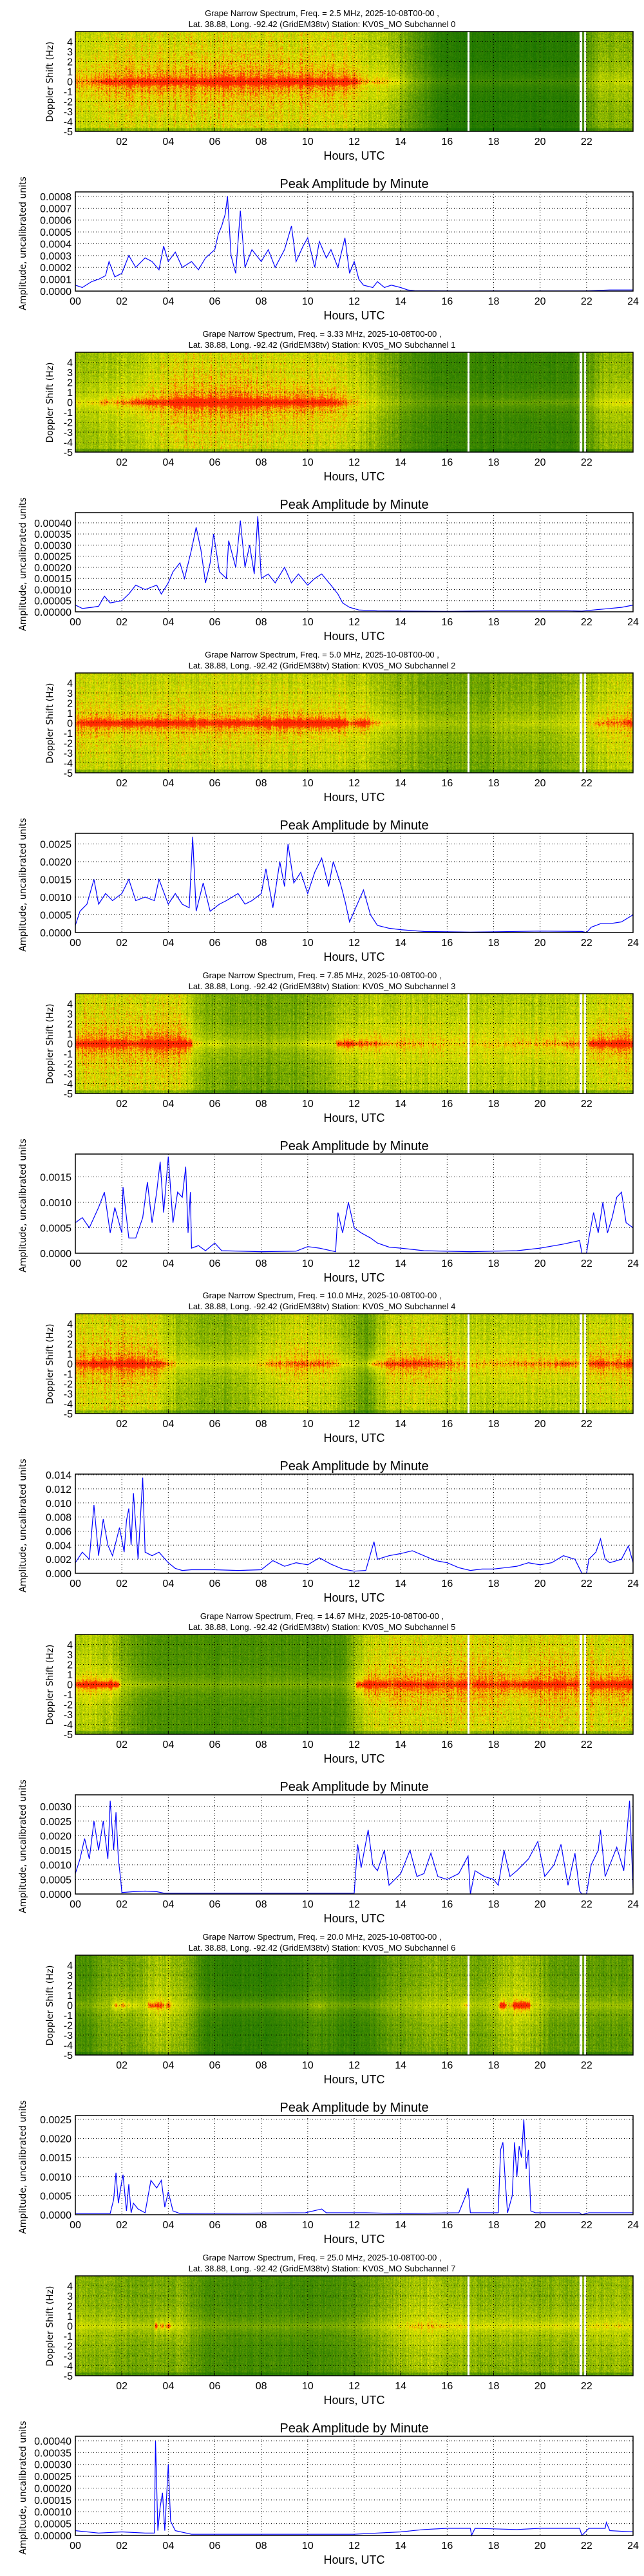 Image resolution: width=644 pixels, height=2576 pixels. Describe the element at coordinates (52, 2524) in the screenshot. I see `y-tick-label: 0.00005` at that location.